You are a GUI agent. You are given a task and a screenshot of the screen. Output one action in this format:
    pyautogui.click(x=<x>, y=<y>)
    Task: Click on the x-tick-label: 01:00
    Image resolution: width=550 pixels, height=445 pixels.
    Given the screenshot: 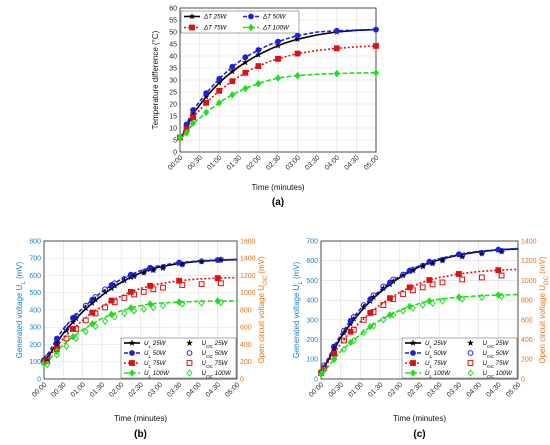 What is the action you would take?
    pyautogui.click(x=78, y=389)
    